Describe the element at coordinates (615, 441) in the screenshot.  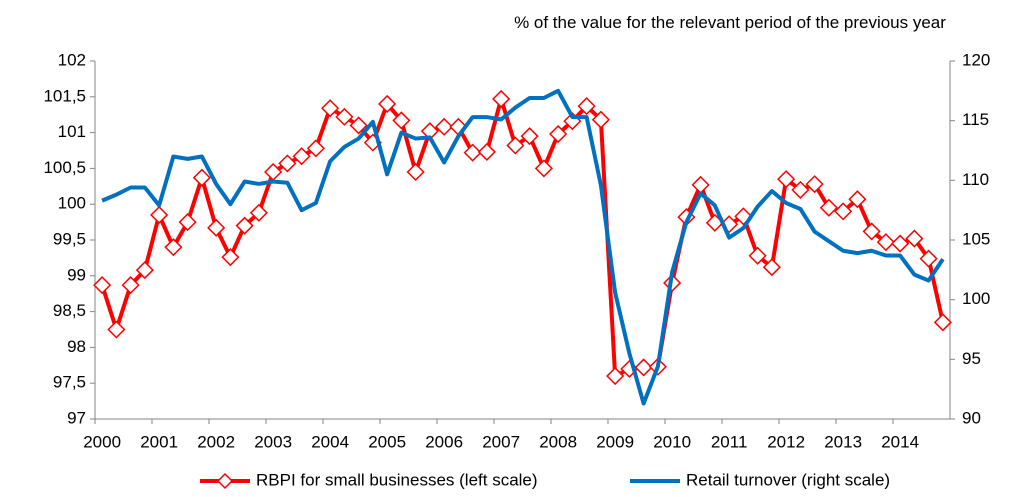
I see `x-tick-label: 2009` at that location.